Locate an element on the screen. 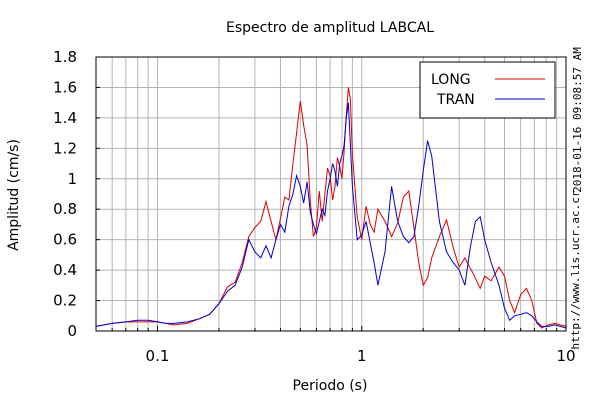 This screenshot has width=600, height=400. y-tick-label: 0.6 is located at coordinates (65, 240).